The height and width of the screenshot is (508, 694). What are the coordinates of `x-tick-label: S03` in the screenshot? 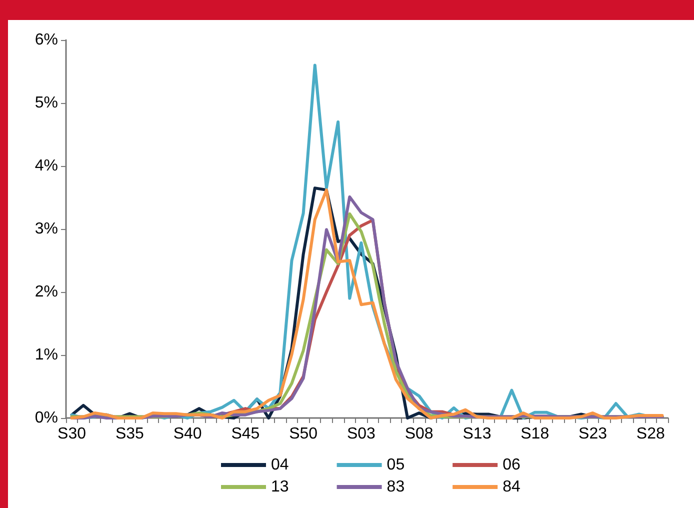 It's located at (361, 434).